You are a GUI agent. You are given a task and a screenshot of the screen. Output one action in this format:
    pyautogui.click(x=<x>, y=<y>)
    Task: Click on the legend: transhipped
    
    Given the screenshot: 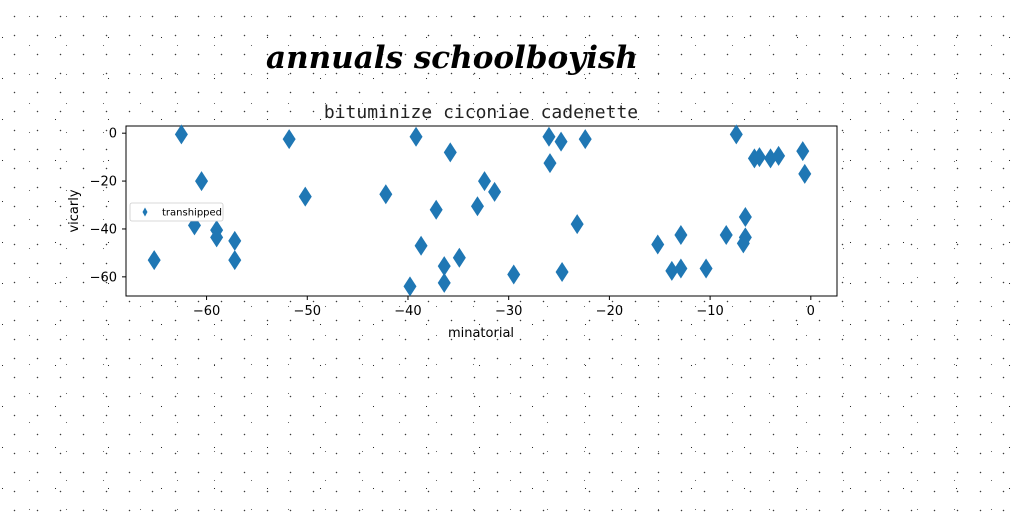 What is the action you would take?
    pyautogui.click(x=176, y=212)
    